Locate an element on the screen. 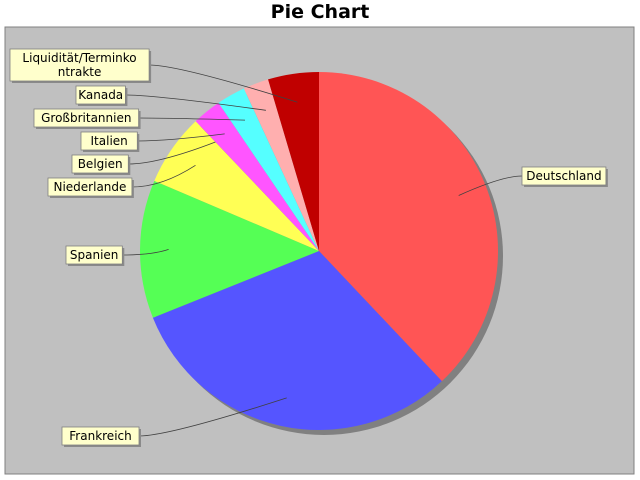 This screenshot has width=640, height=480. slice-label: Niederlande is located at coordinates (89, 187).